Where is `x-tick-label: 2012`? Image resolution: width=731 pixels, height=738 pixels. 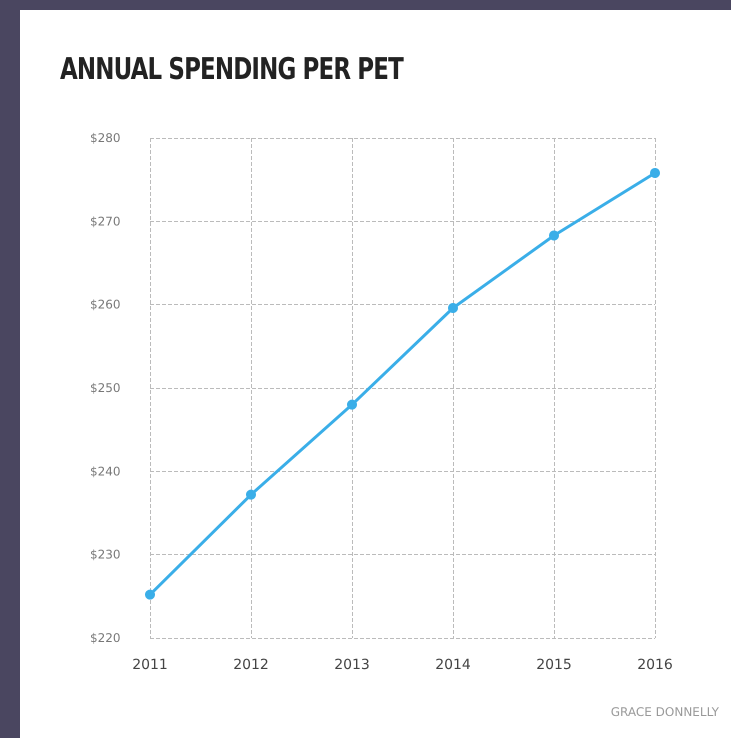 x-tick-label: 2012 is located at coordinates (251, 665).